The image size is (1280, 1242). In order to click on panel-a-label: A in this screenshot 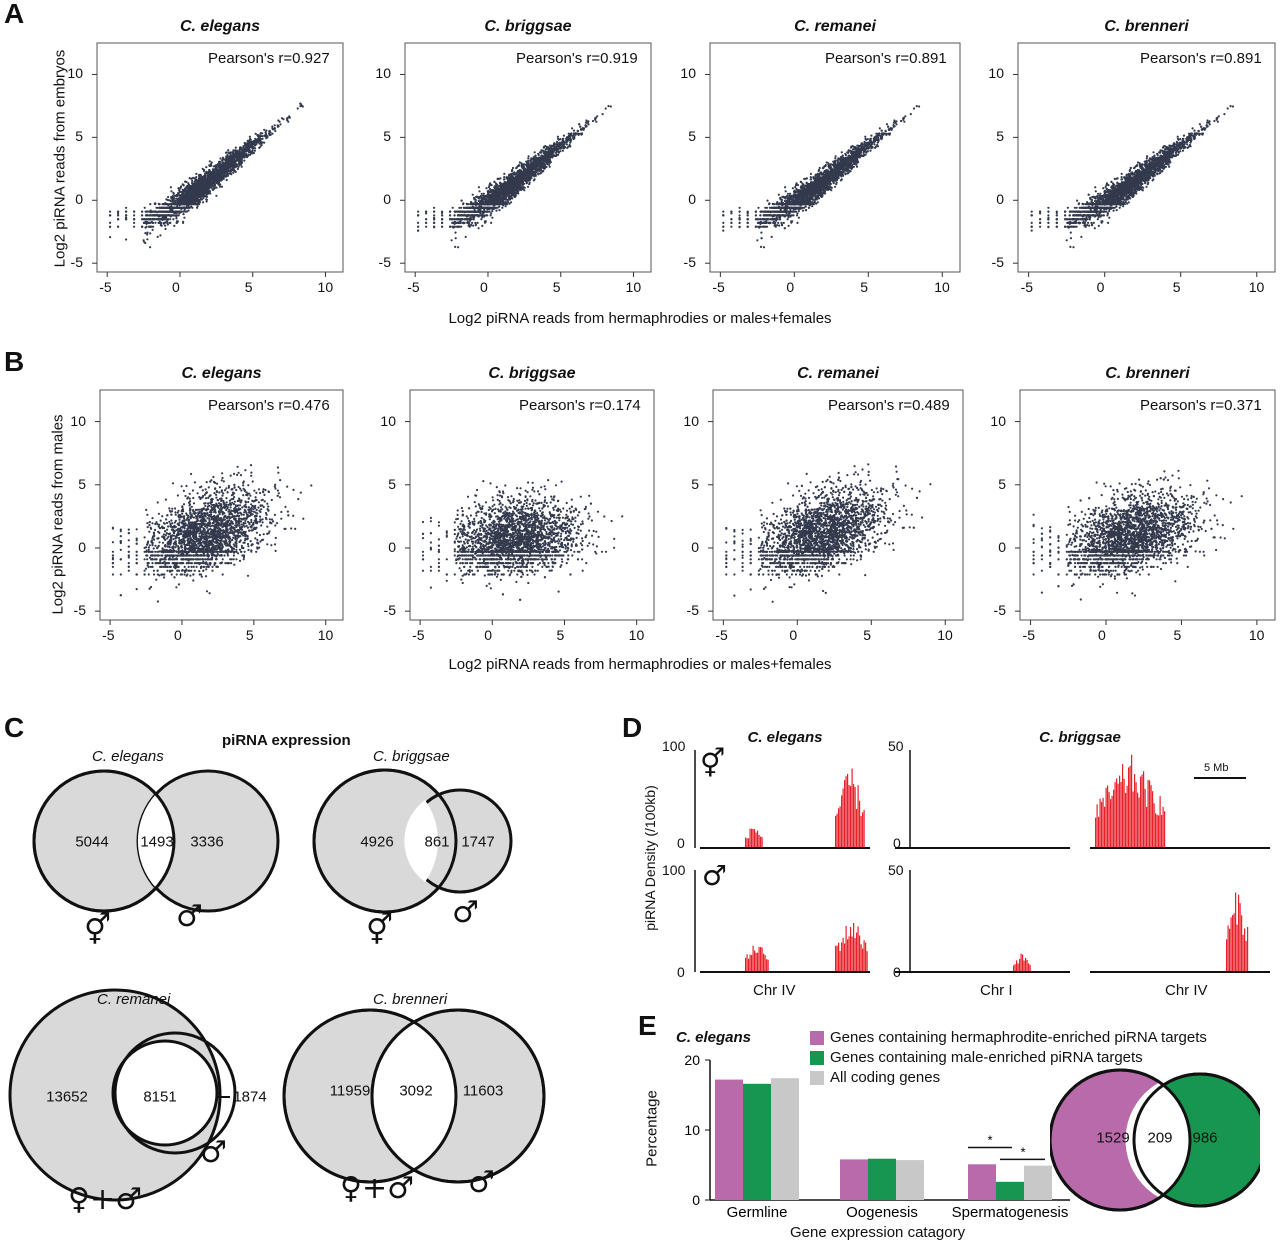, I will do `click(14, 15)`.